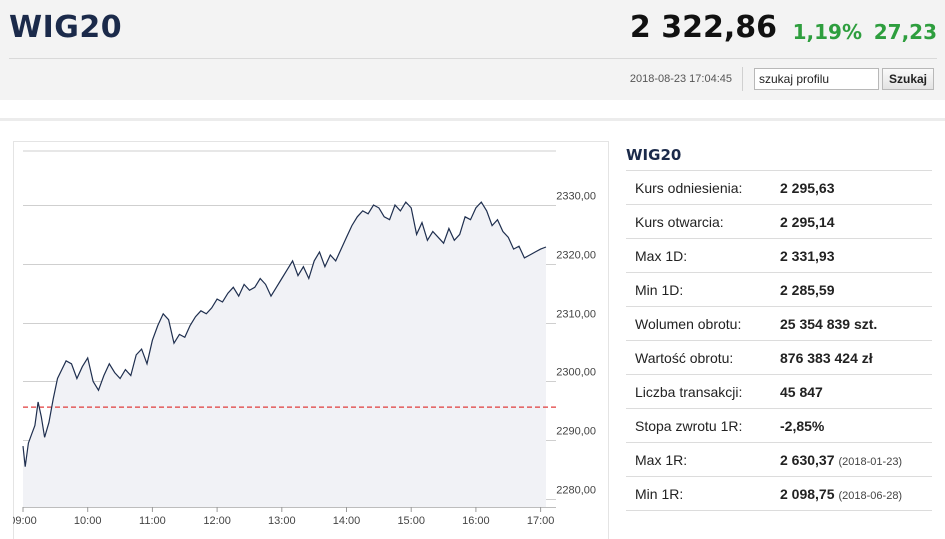 This screenshot has width=945, height=539. What do you see at coordinates (703, 357) in the screenshot?
I see `stats-label: Wartość obrotu:` at bounding box center [703, 357].